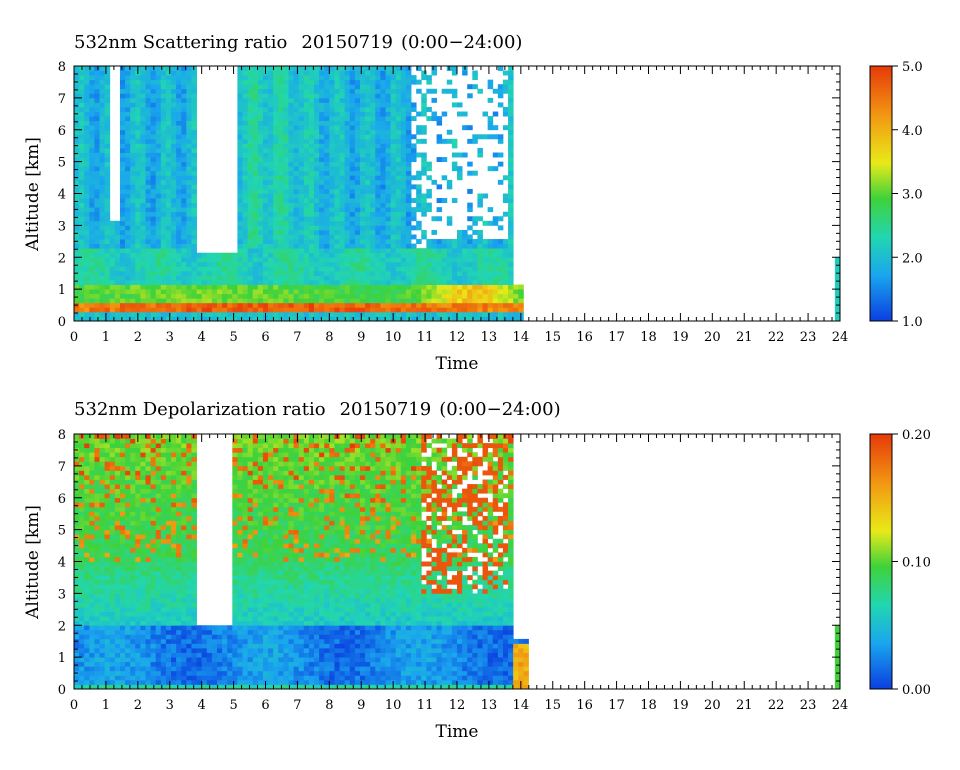 The height and width of the screenshot is (770, 960). What do you see at coordinates (584, 337) in the screenshot?
I see `x-tick-label: 16` at bounding box center [584, 337].